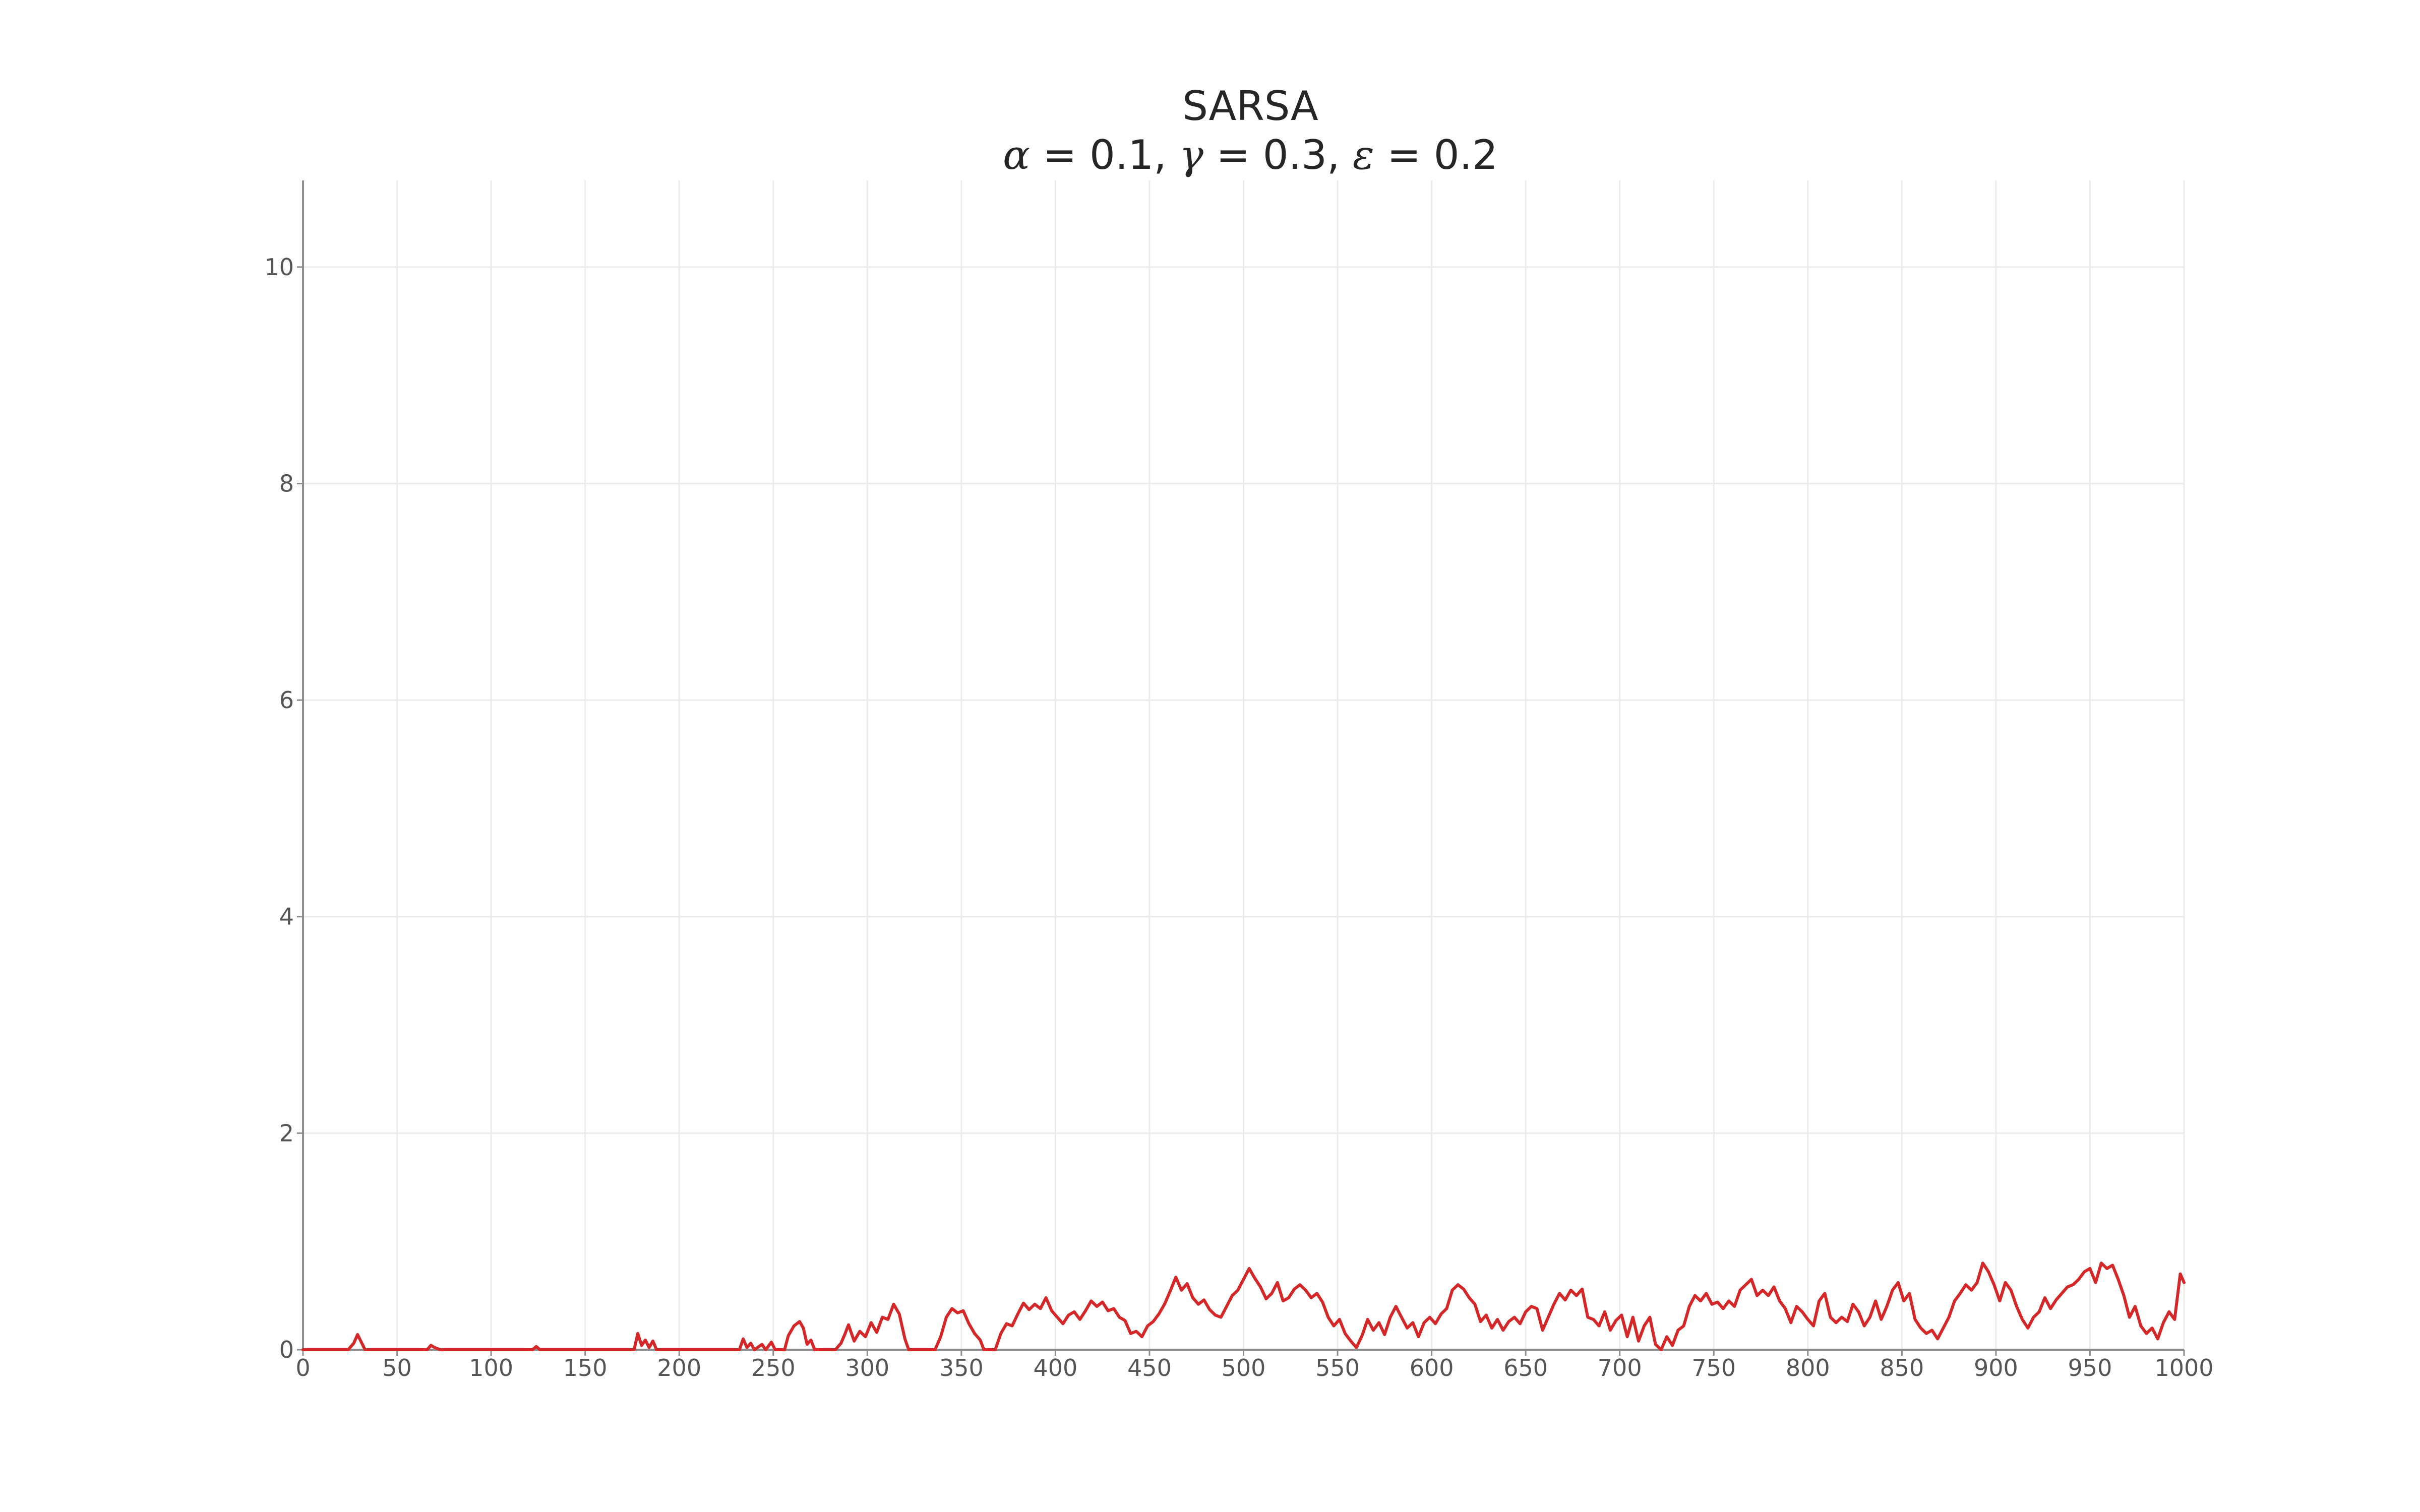 This screenshot has width=2420, height=1512. What do you see at coordinates (1363, 155) in the screenshot?
I see `epsilon-symbol: ε` at bounding box center [1363, 155].